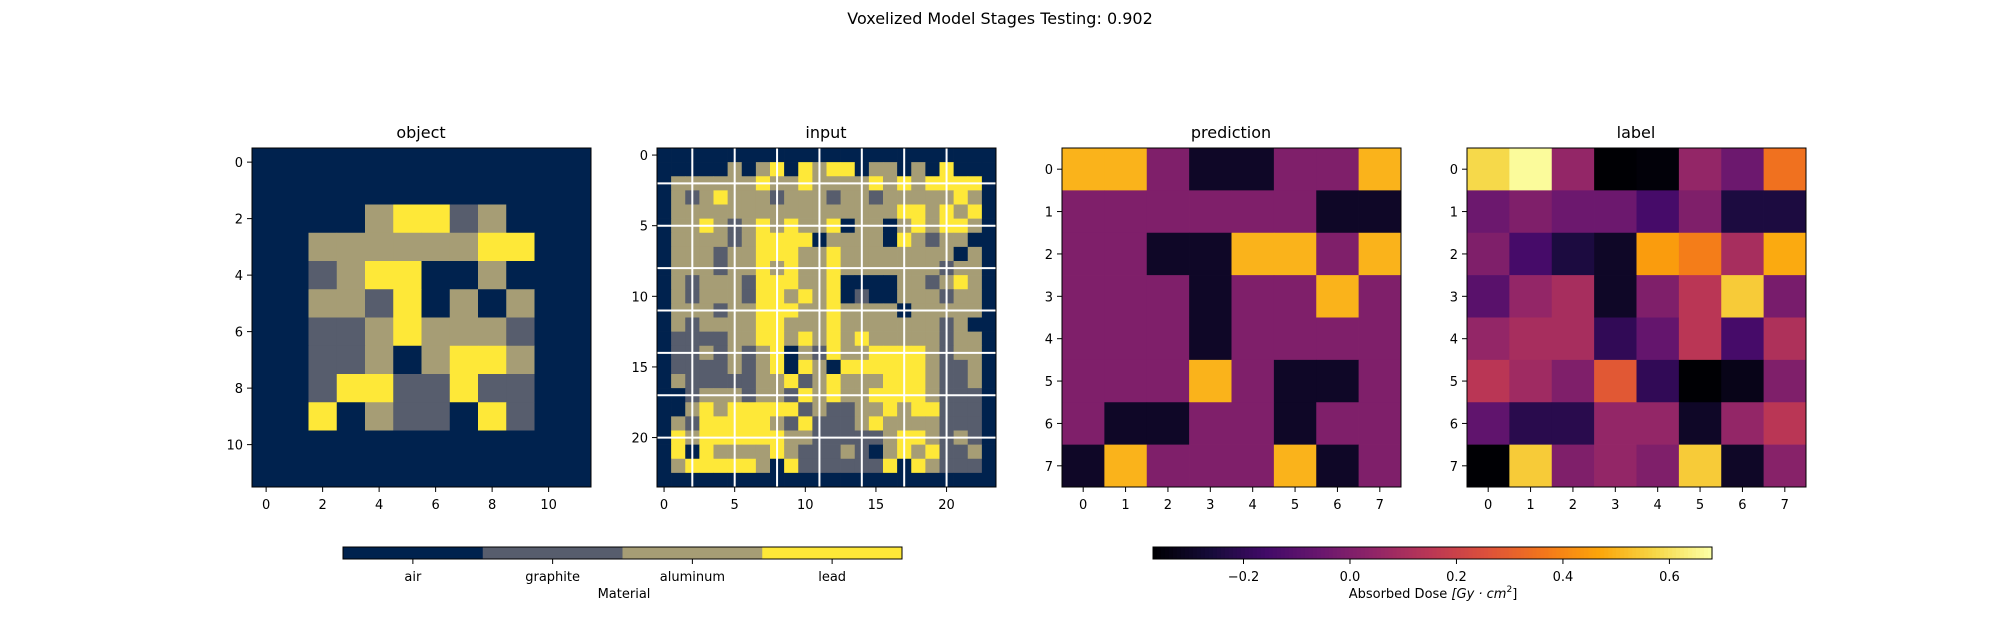 Image resolution: width=2000 pixels, height=629 pixels. What do you see at coordinates (239, 276) in the screenshot?
I see `y-tick-label: 4` at bounding box center [239, 276].